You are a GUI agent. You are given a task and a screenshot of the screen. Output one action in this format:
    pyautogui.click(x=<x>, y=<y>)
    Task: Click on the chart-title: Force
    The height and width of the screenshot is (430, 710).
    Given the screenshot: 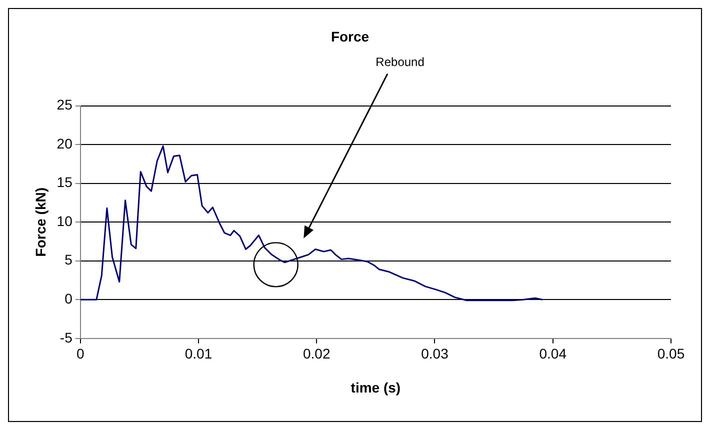 What is the action you would take?
    pyautogui.click(x=350, y=36)
    